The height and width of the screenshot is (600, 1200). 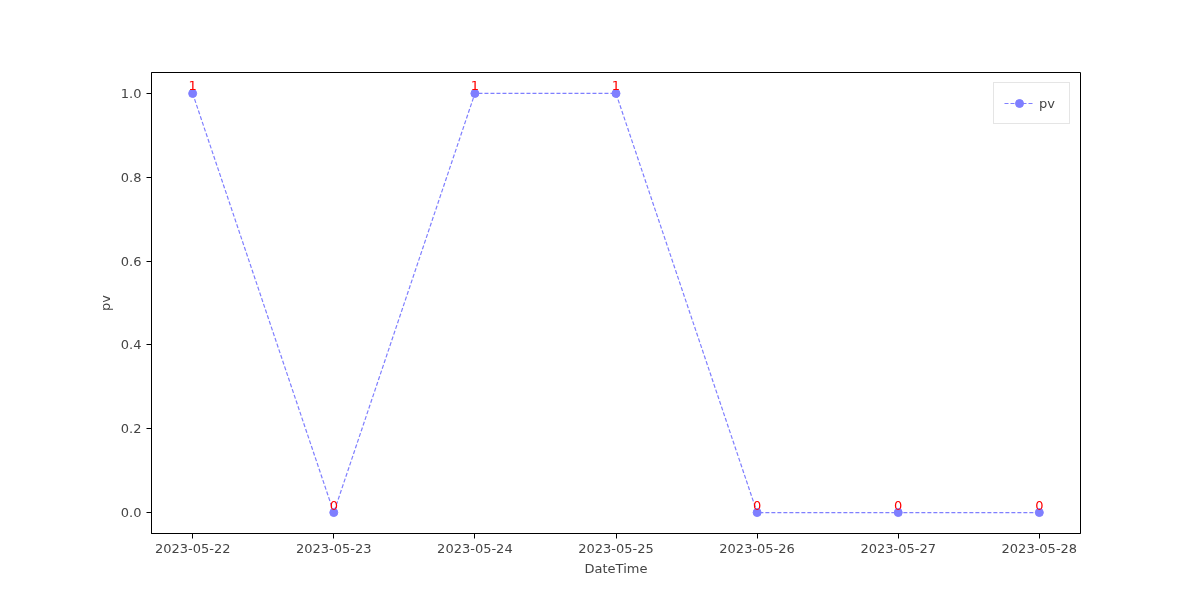 I want to click on x-tick-label: 2023-05-23, so click(x=334, y=548).